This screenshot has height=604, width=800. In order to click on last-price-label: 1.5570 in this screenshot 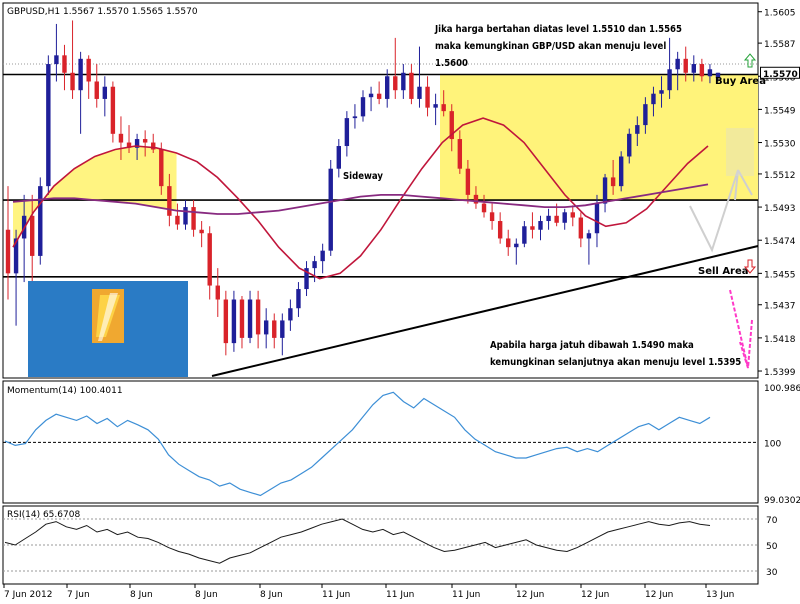, I will do `click(780, 75)`.